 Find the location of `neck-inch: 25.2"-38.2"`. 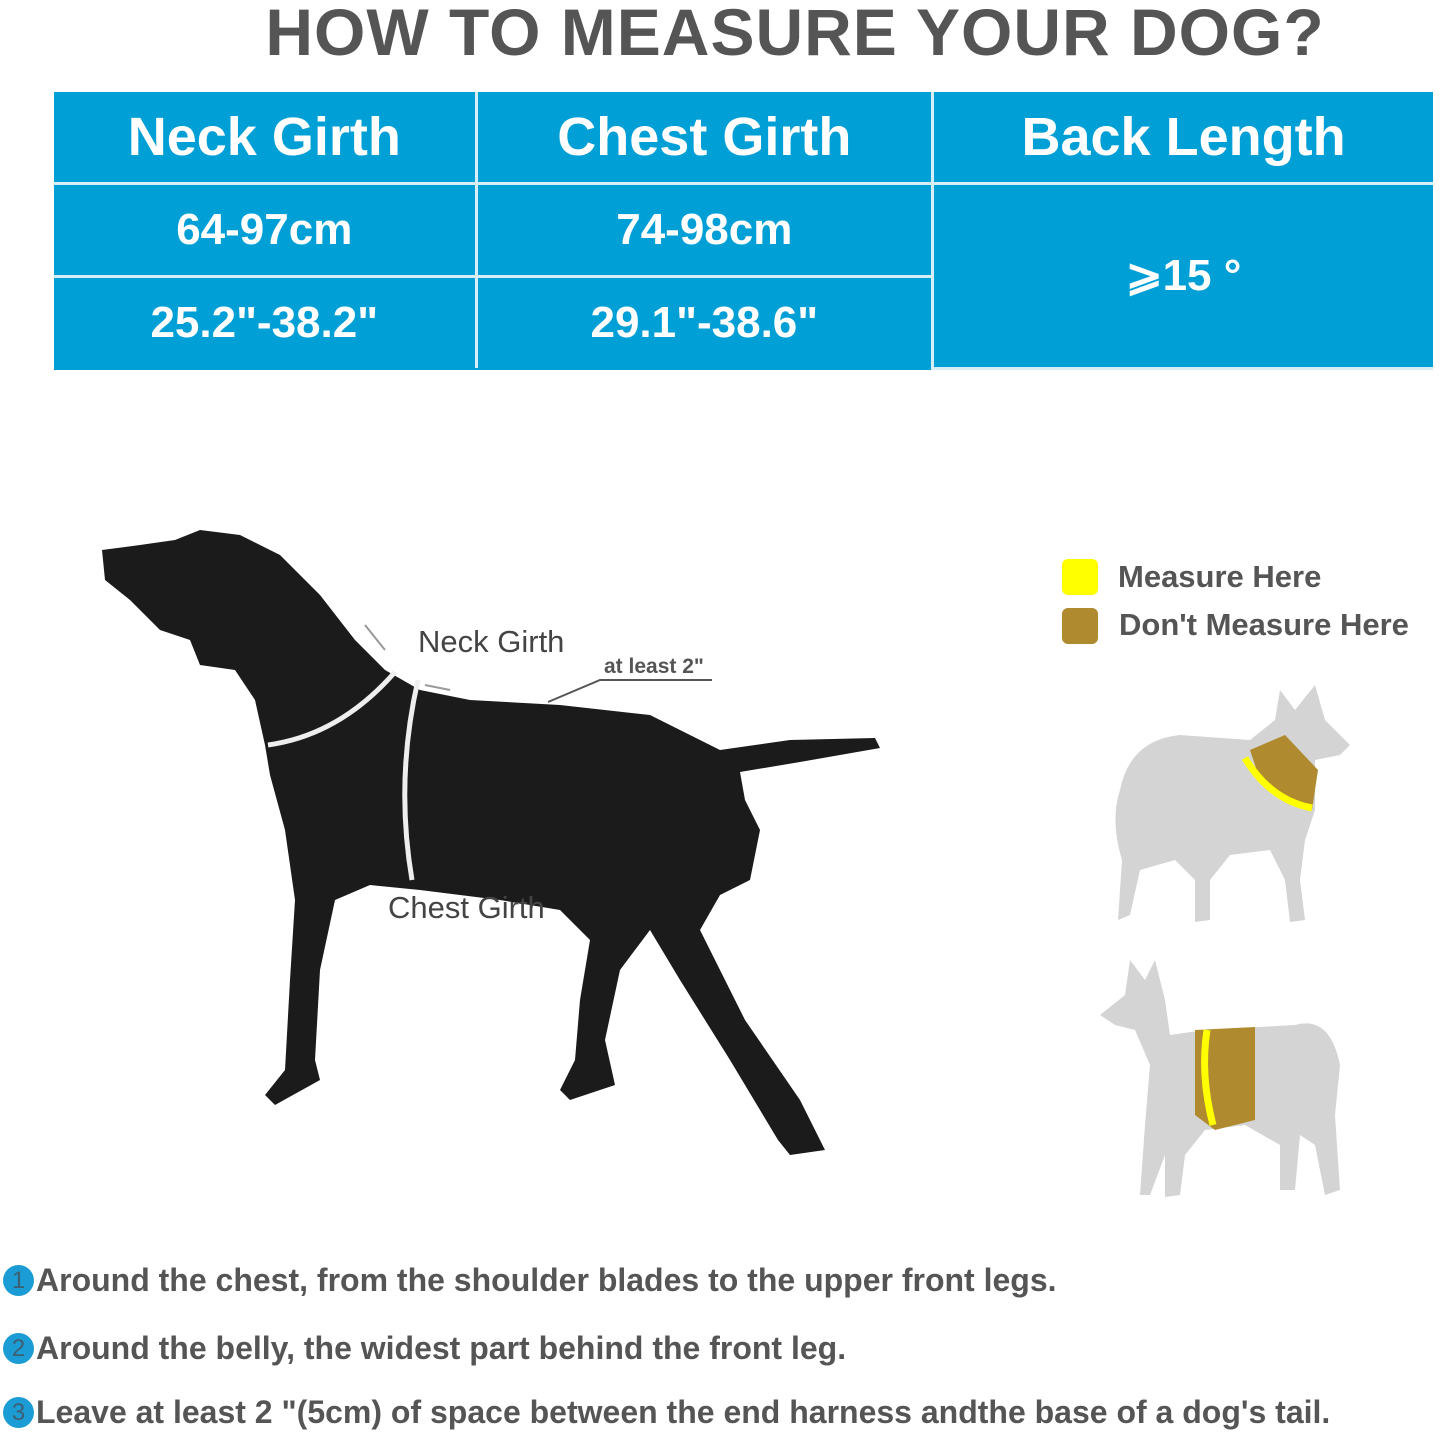

neck-inch: 25.2"-38.2" is located at coordinates (266, 321).